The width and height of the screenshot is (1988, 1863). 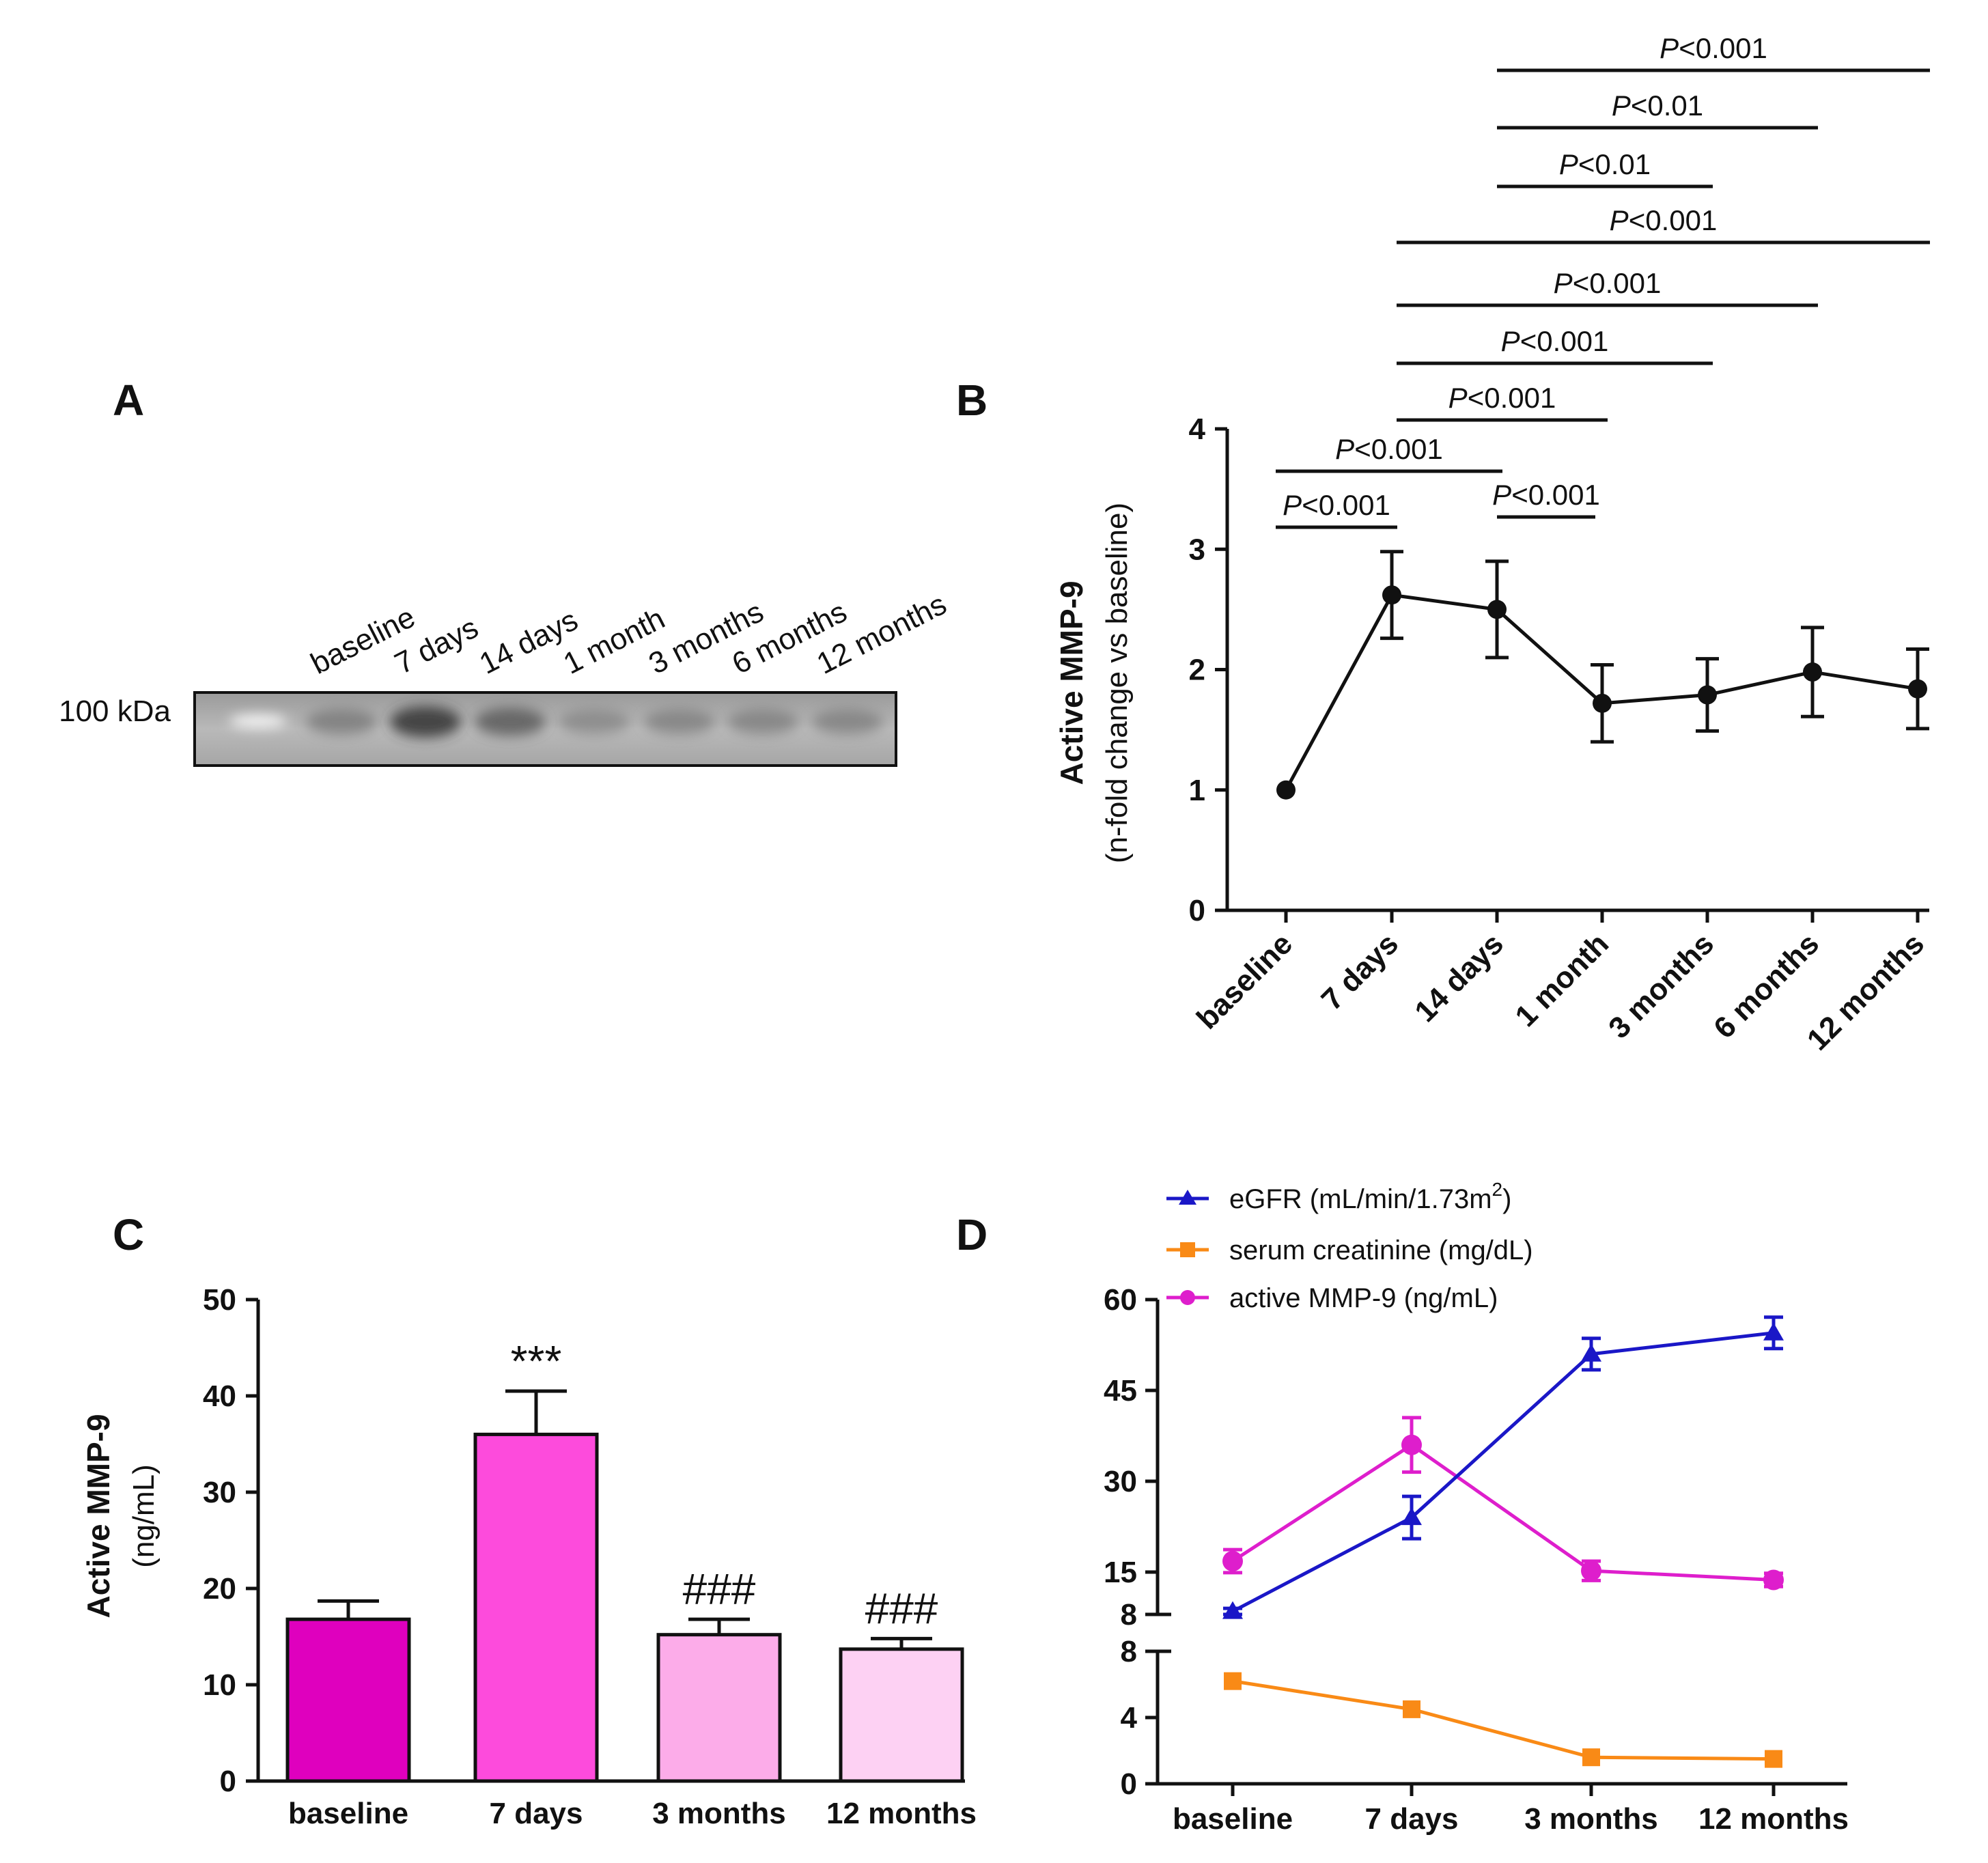 What do you see at coordinates (1120, 1300) in the screenshot?
I see `panel-d-y-tick-label: 60` at bounding box center [1120, 1300].